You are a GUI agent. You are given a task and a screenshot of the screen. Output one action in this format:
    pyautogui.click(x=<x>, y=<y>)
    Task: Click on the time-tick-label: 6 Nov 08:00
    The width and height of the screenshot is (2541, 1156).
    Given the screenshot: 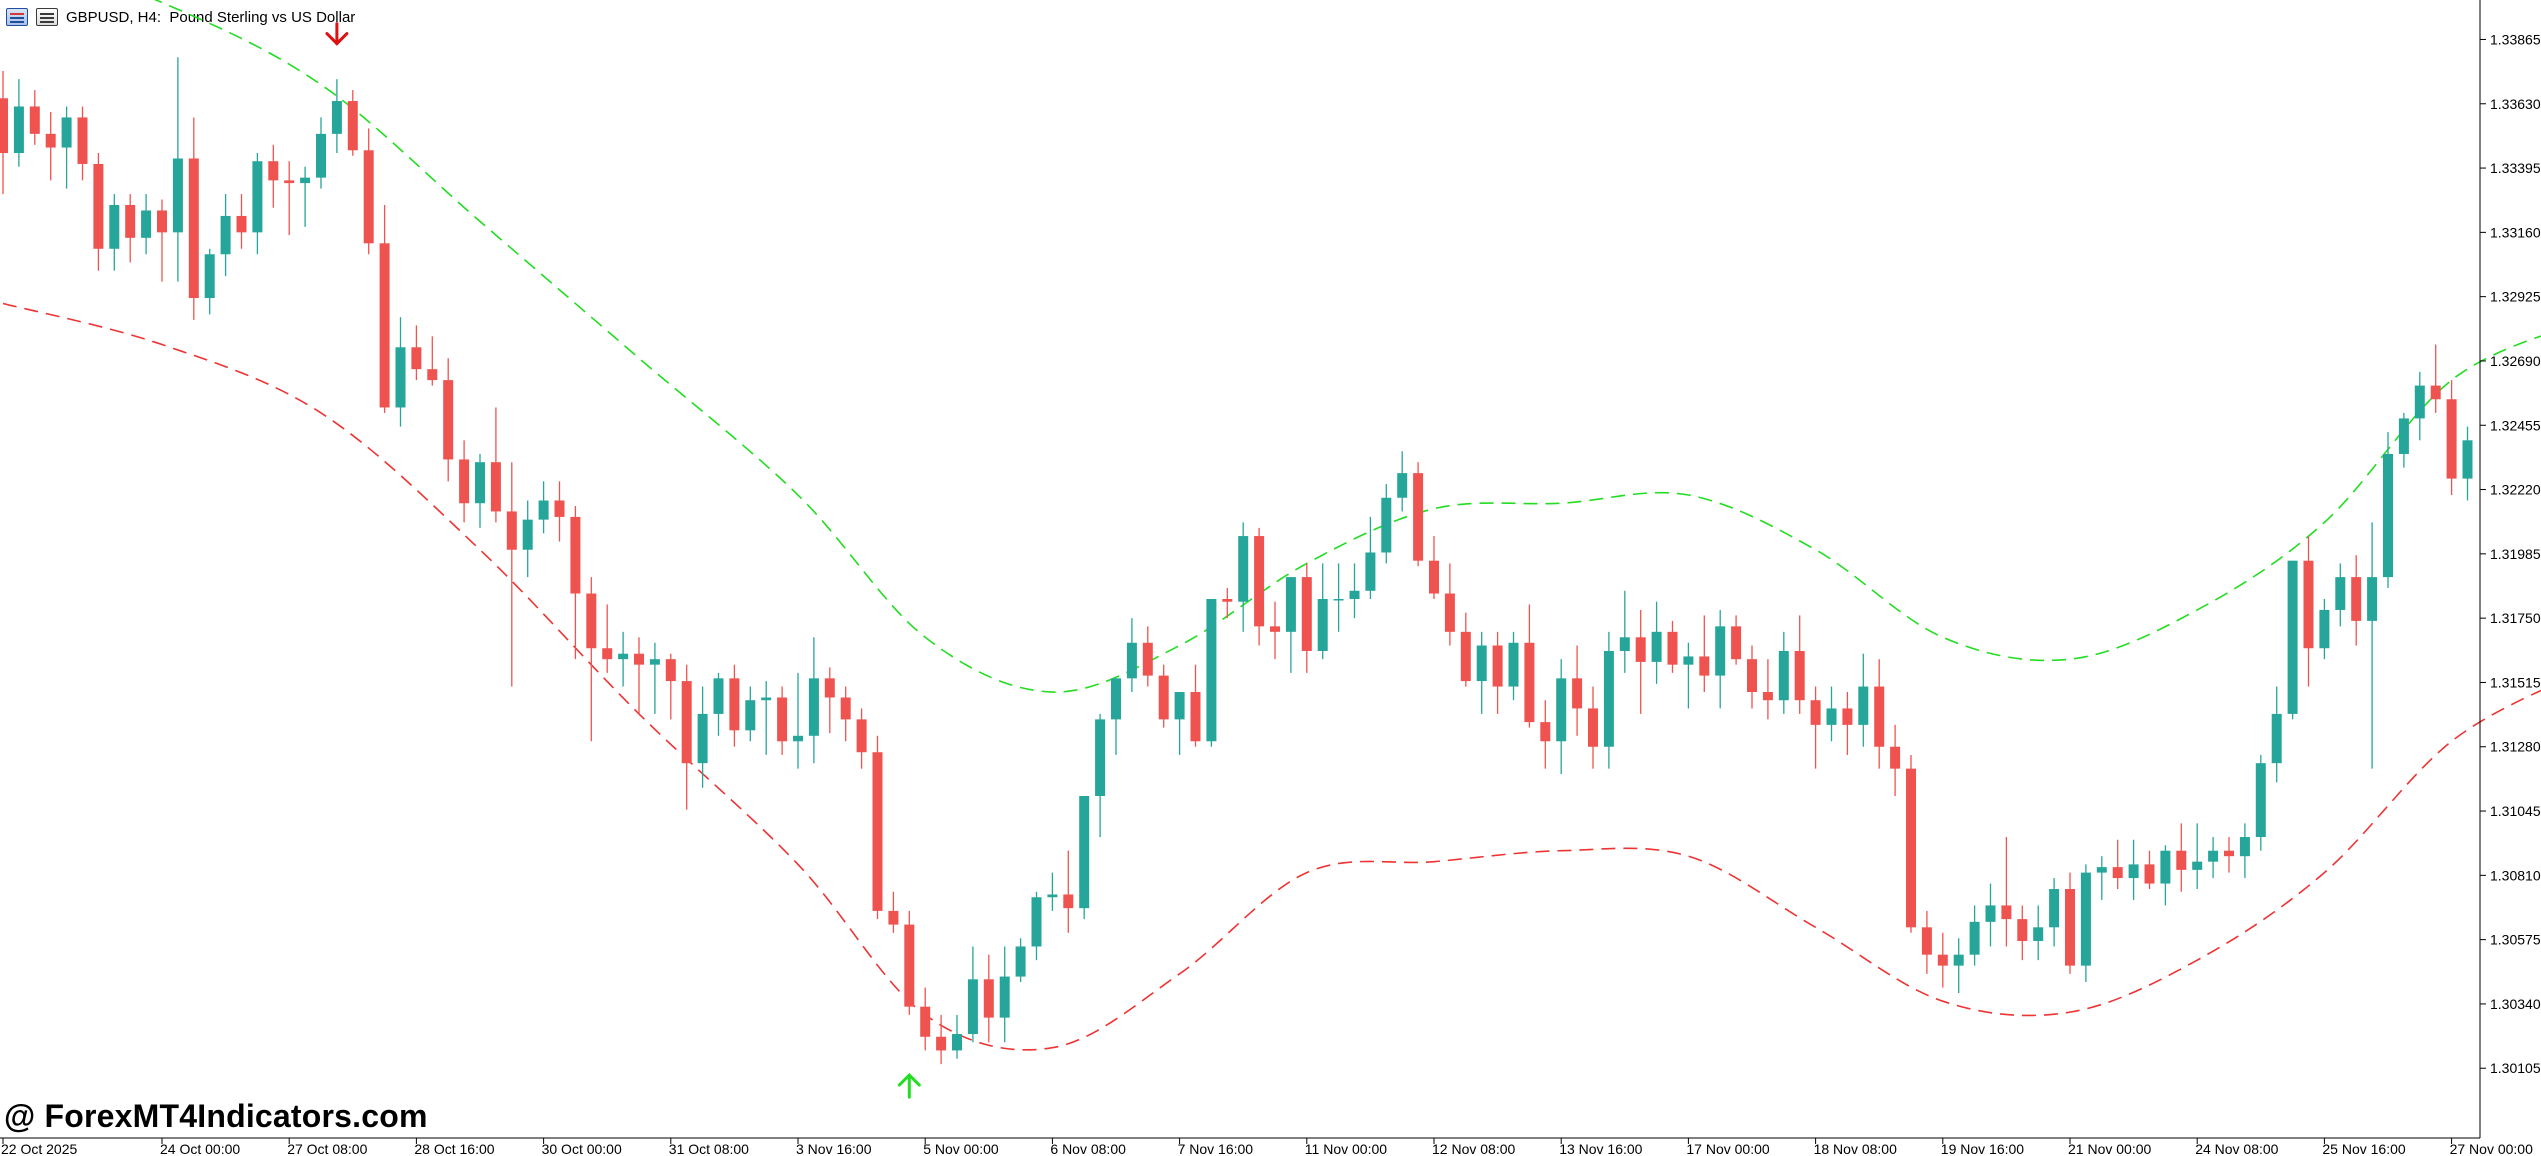 What is the action you would take?
    pyautogui.click(x=1088, y=1148)
    